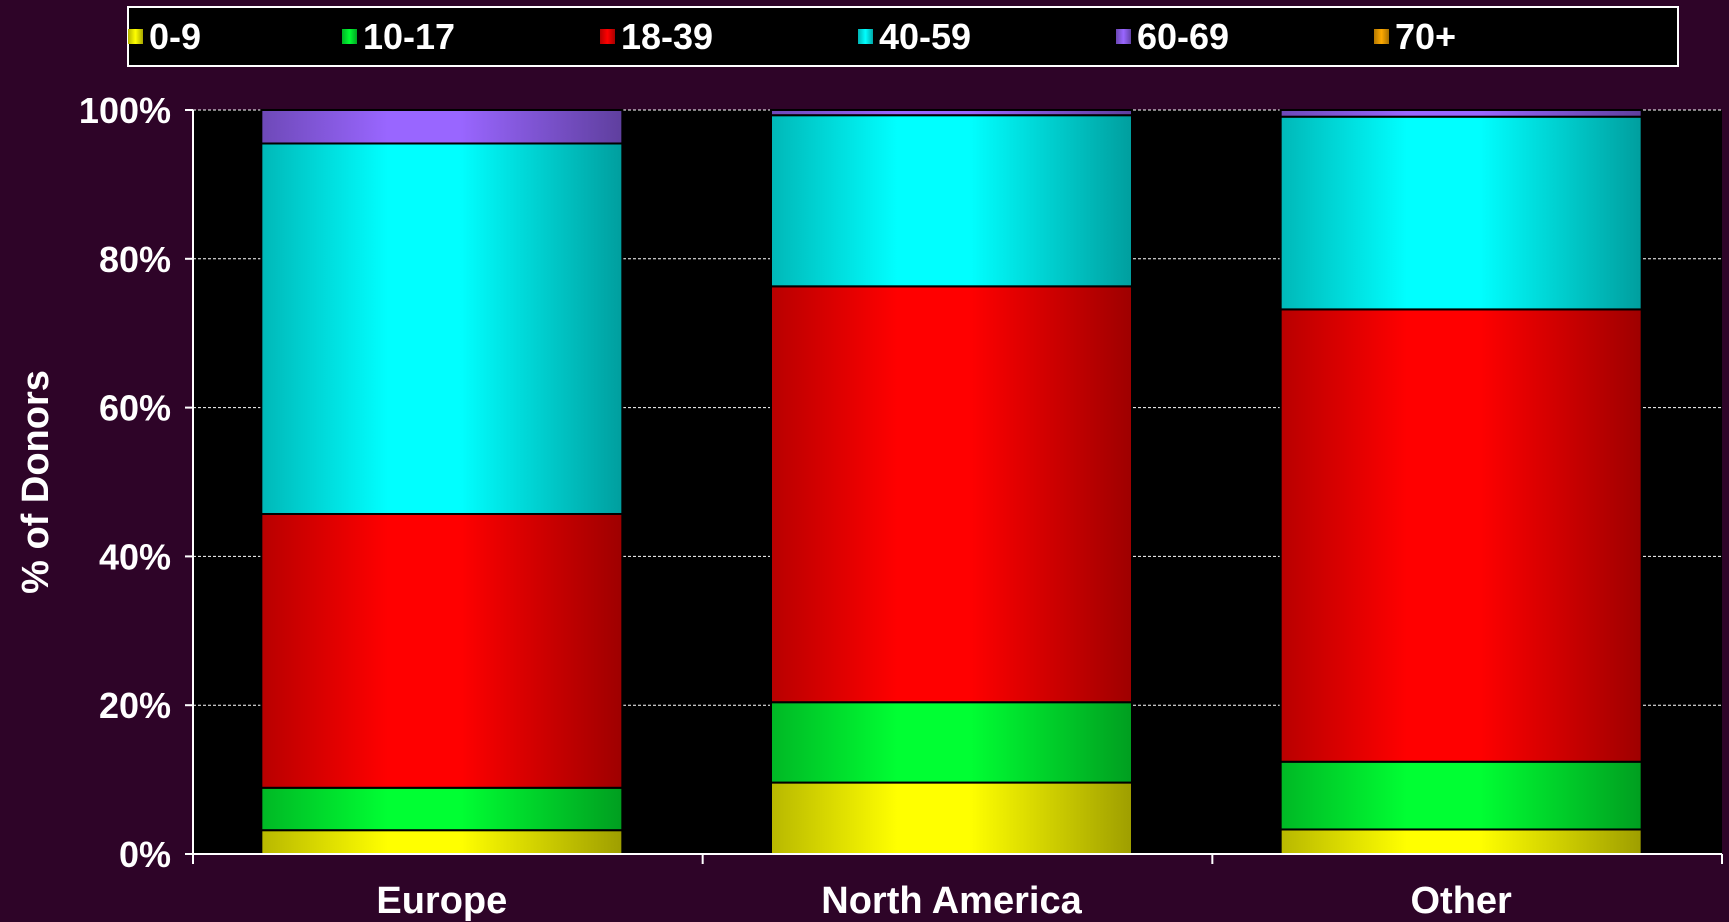  I want to click on legend-item-70+: 70+, so click(1415, 36).